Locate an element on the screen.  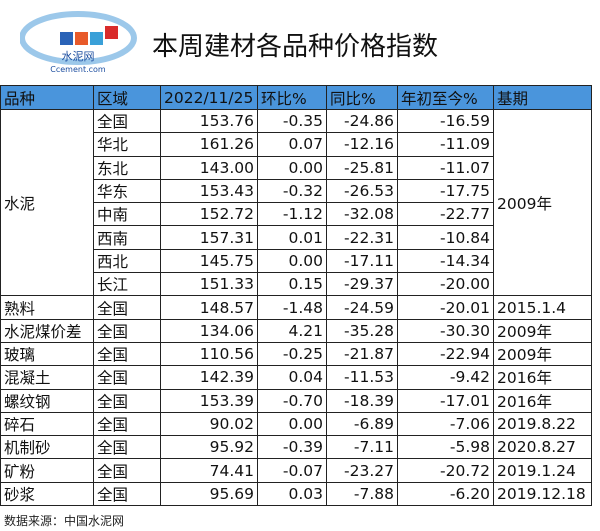
value-cell: -24.86 is located at coordinates (362, 121).